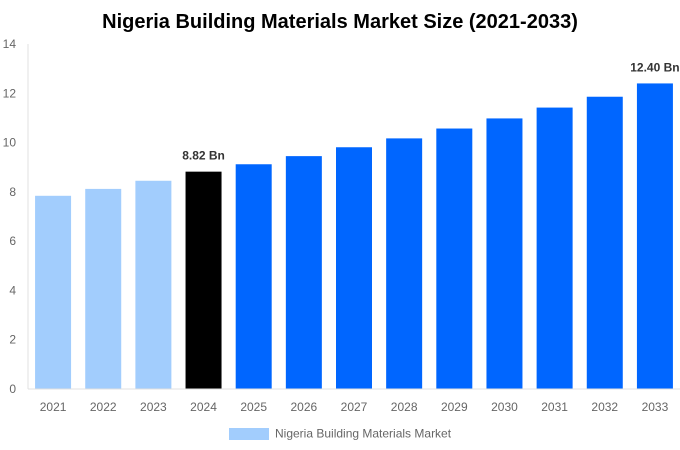 This screenshot has height=450, width=680. What do you see at coordinates (404, 263) in the screenshot?
I see `bar-2028` at bounding box center [404, 263].